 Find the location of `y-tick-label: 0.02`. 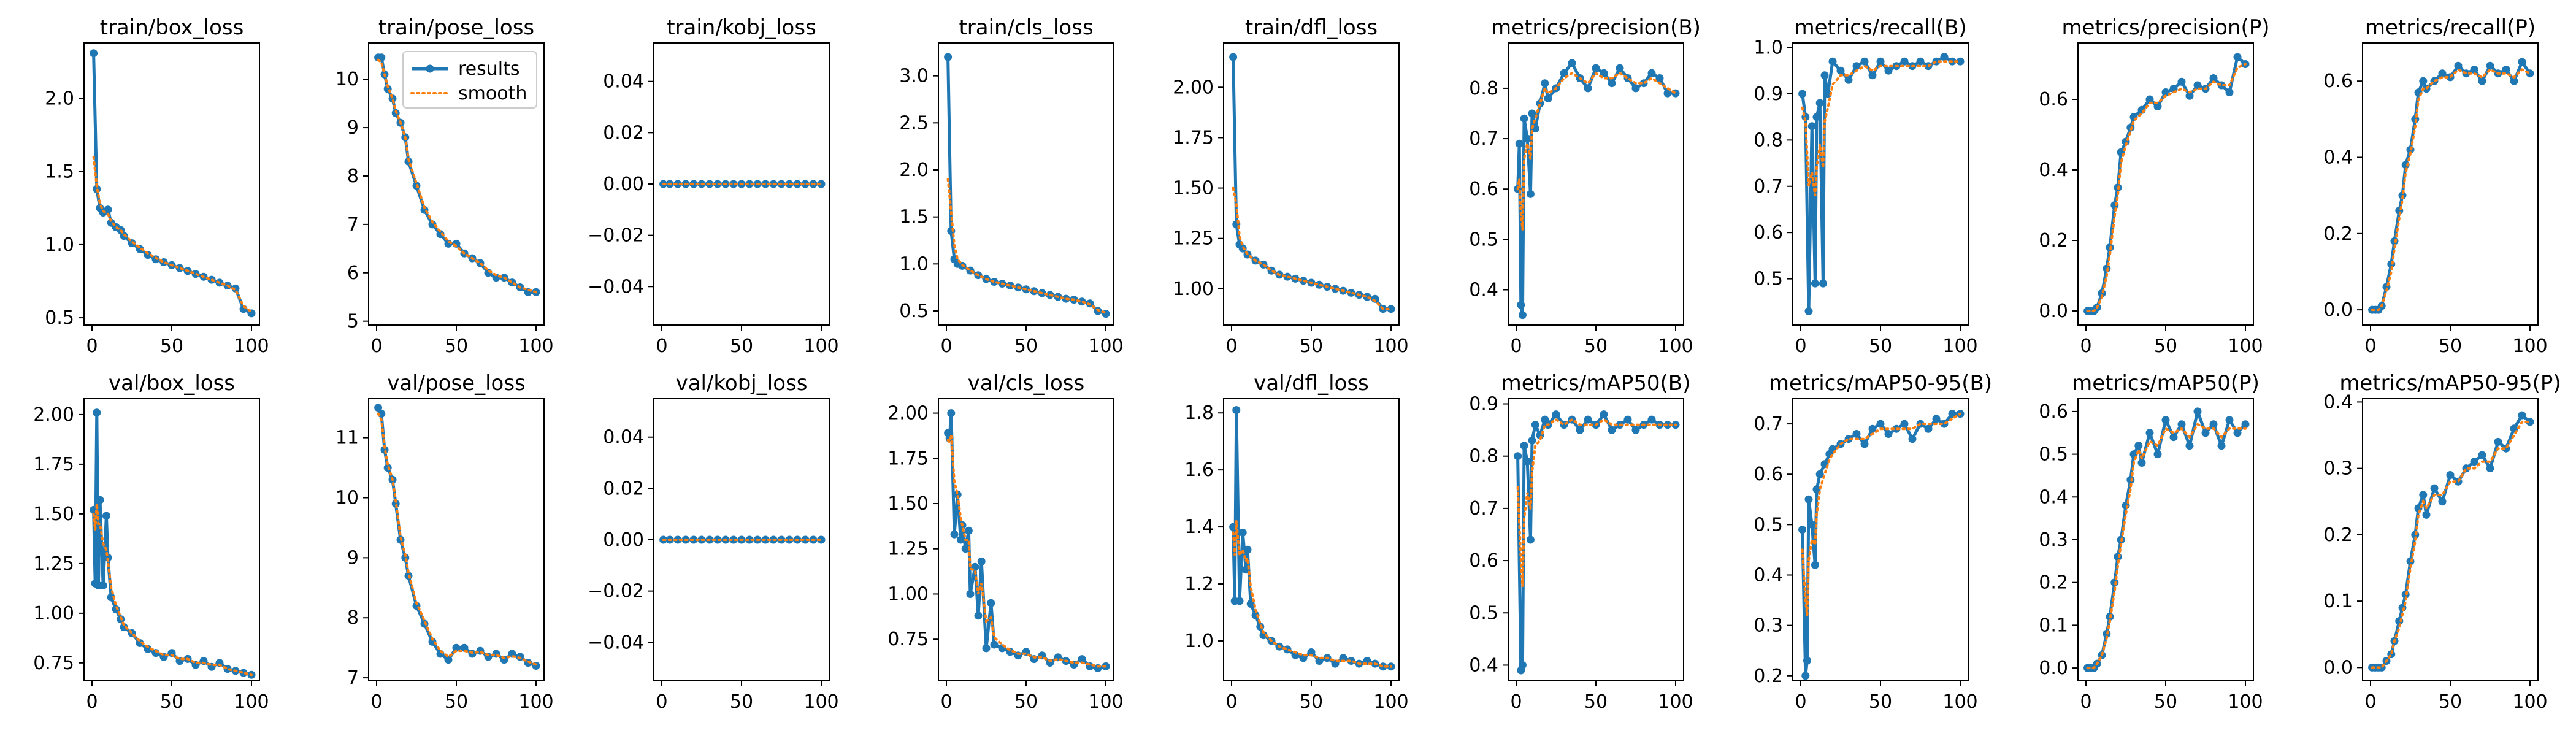

y-tick-label: 0.02 is located at coordinates (623, 133).